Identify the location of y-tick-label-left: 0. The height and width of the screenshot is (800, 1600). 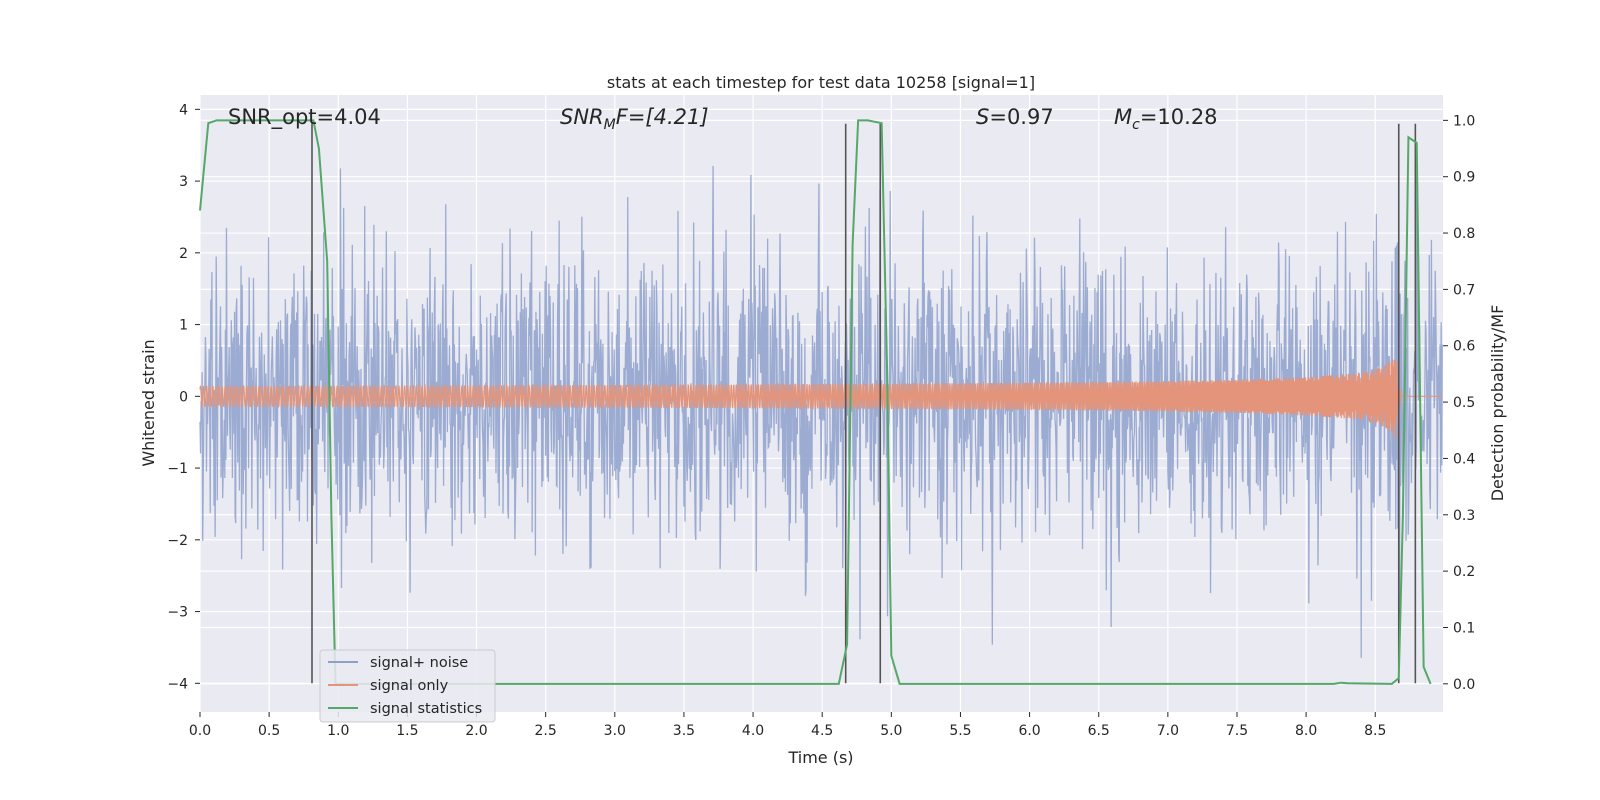
(183, 397).